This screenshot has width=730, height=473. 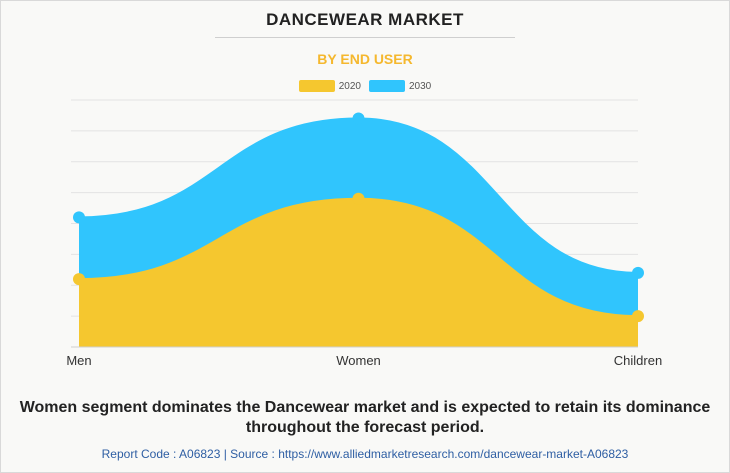 I want to click on point-2020-men, so click(x=79, y=279).